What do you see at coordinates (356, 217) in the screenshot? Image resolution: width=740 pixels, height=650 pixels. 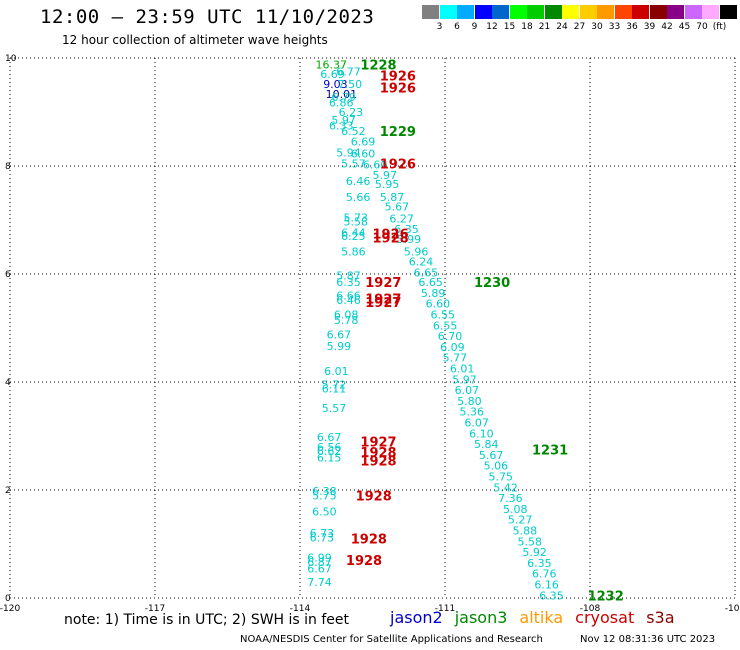 I see `data-point-label: 5.73` at bounding box center [356, 217].